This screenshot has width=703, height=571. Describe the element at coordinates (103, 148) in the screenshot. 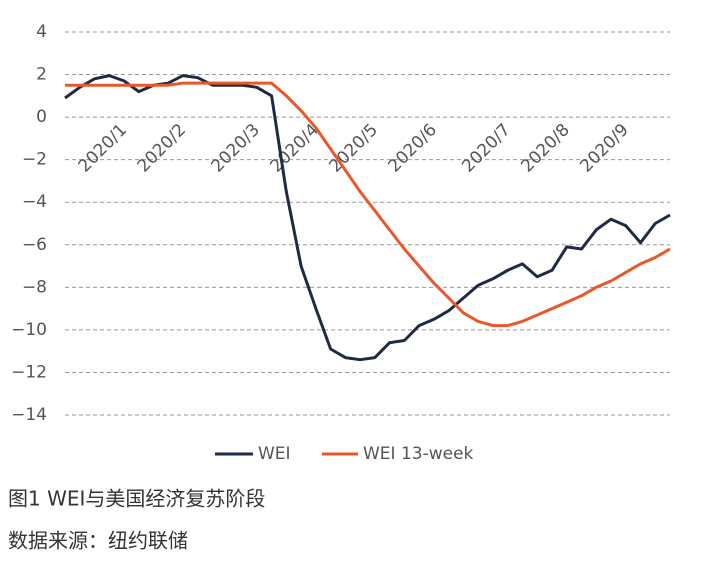

I see `x-tick-label: 2020/1` at that location.